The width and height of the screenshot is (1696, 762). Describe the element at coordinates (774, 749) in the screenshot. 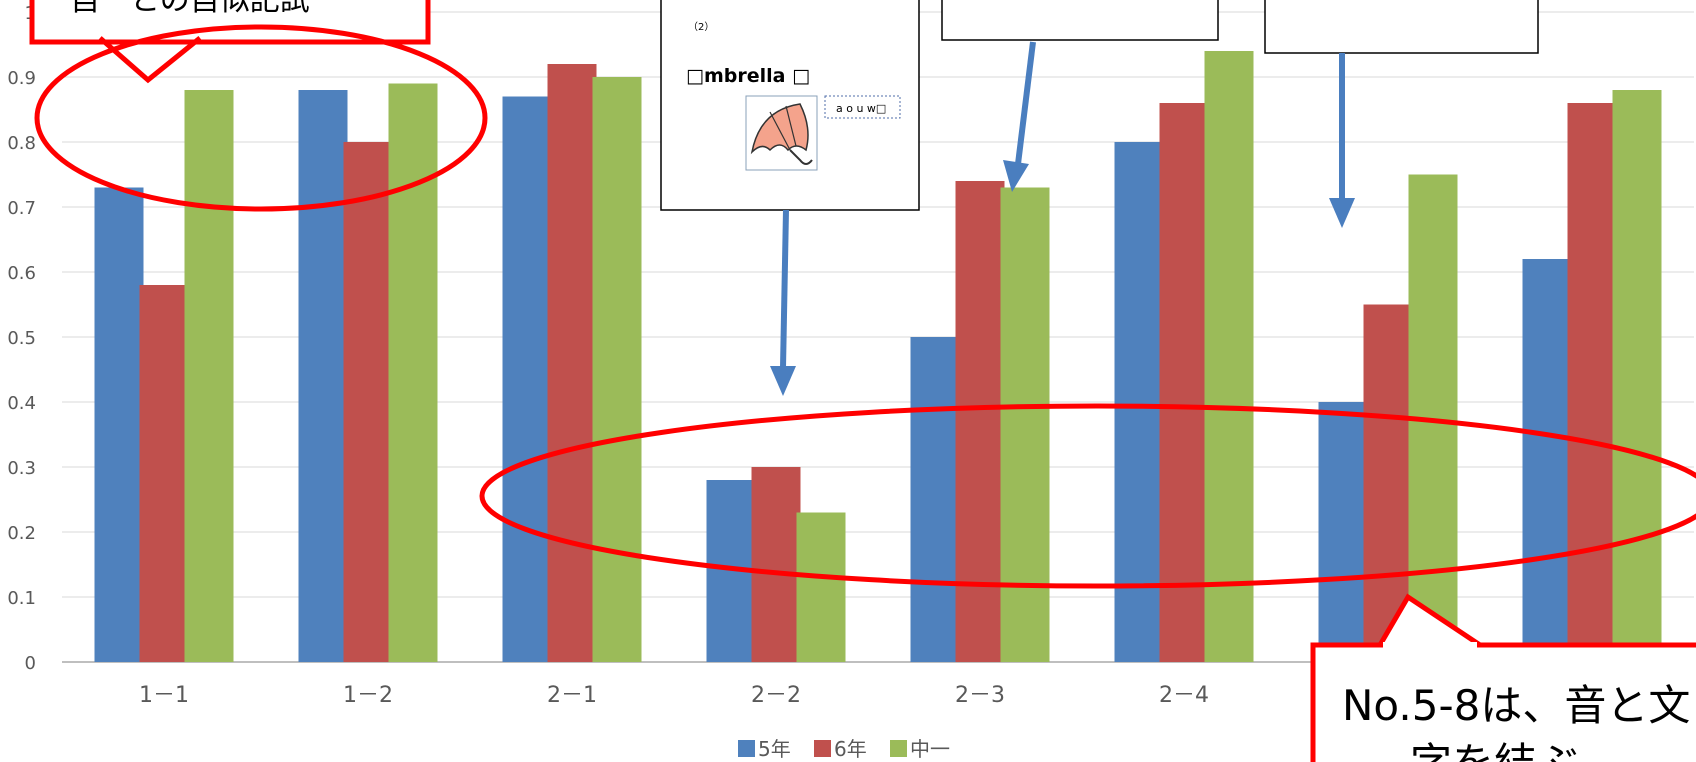

I see `legend-label: 5年` at that location.